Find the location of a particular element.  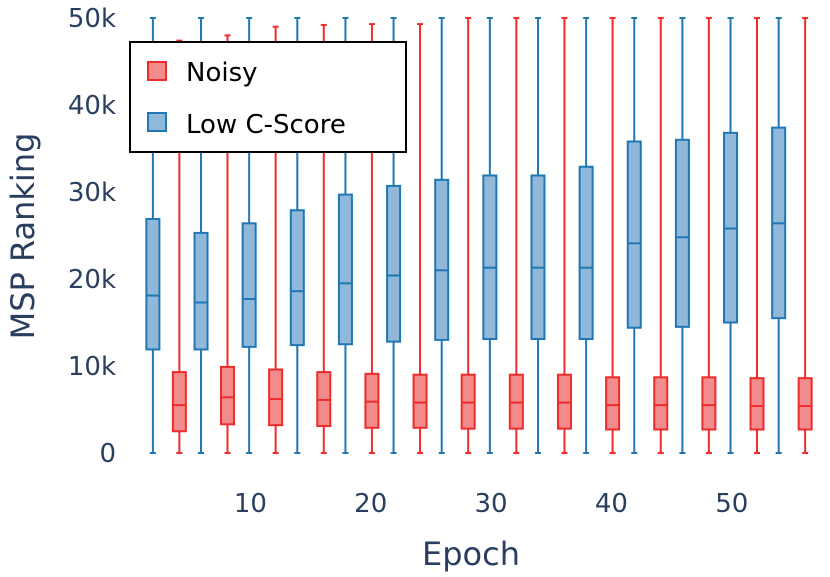

y-tick-label: 20k is located at coordinates (92, 280).